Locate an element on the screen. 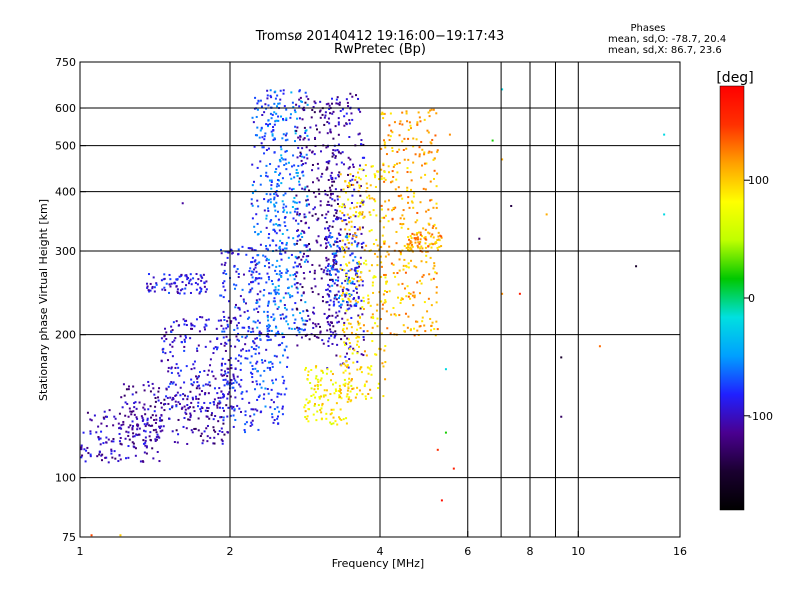 The image size is (800, 600). x-tick-label: 16 is located at coordinates (680, 551).